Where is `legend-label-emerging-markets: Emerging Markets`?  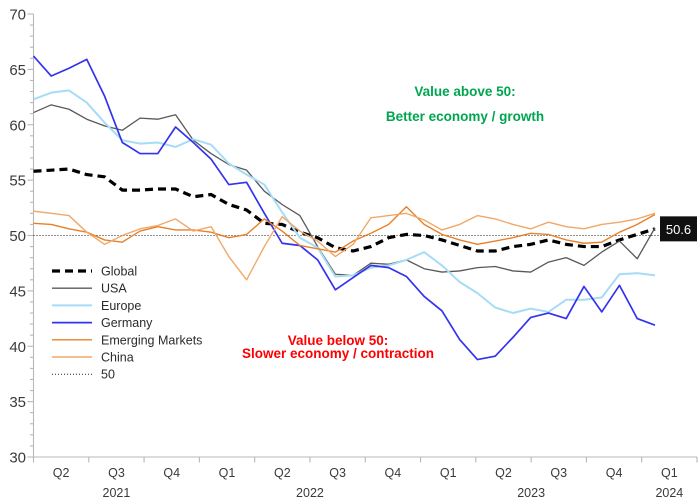
legend-label-emerging-markets: Emerging Markets is located at coordinates (151, 340).